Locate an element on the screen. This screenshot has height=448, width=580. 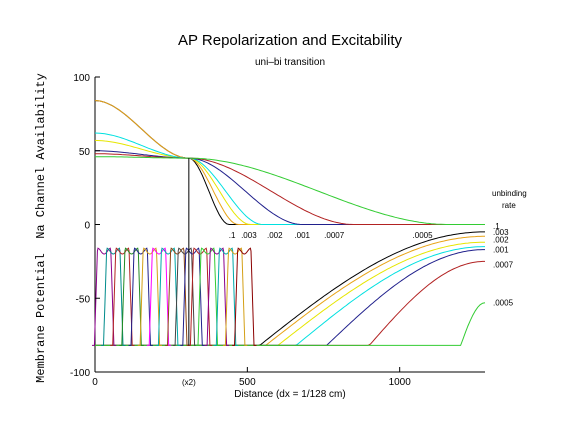
legend-entry: .001 is located at coordinates (501, 250).